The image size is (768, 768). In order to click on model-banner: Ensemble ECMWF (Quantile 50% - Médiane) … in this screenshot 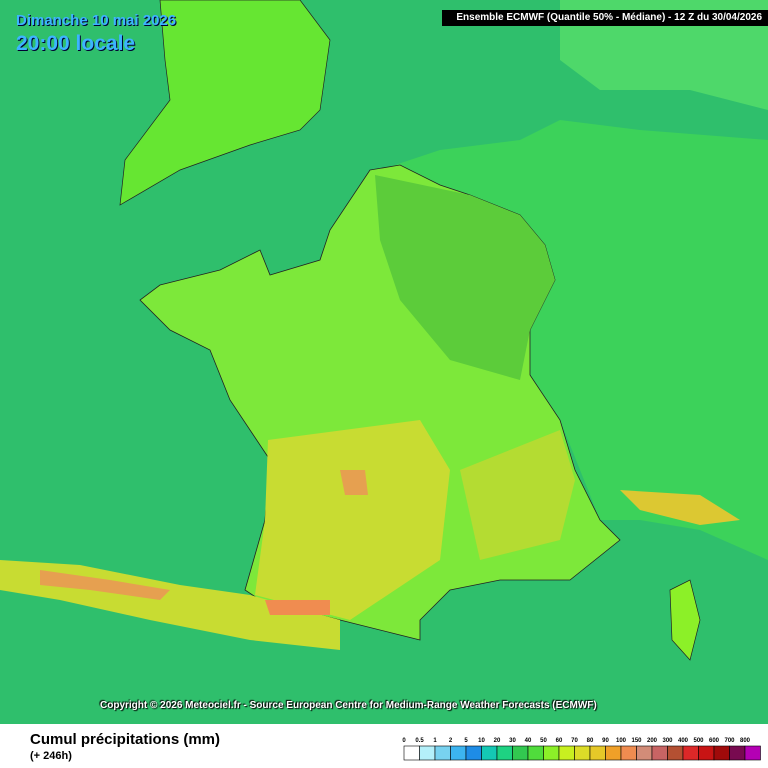, I will do `click(605, 18)`.